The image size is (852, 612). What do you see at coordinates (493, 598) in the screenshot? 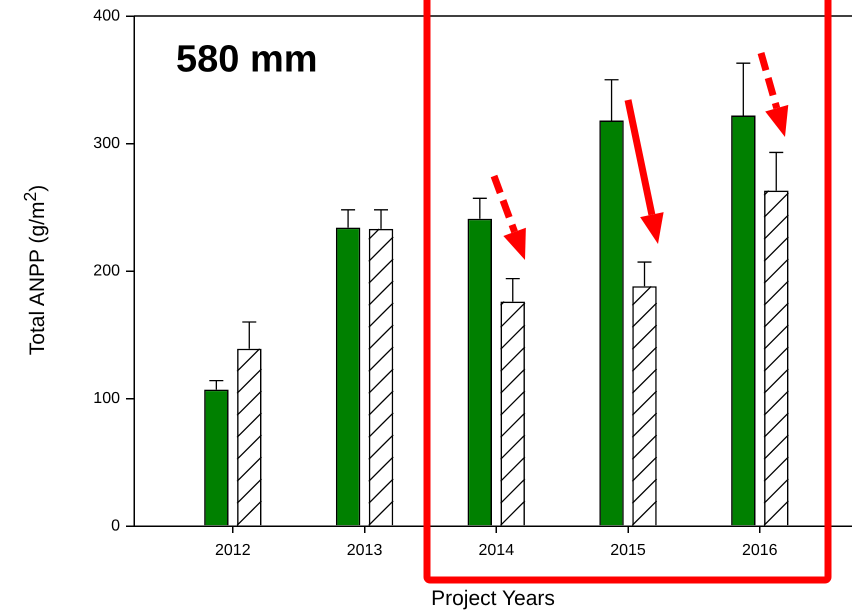
I see `x-axis-title: Project Years` at bounding box center [493, 598].